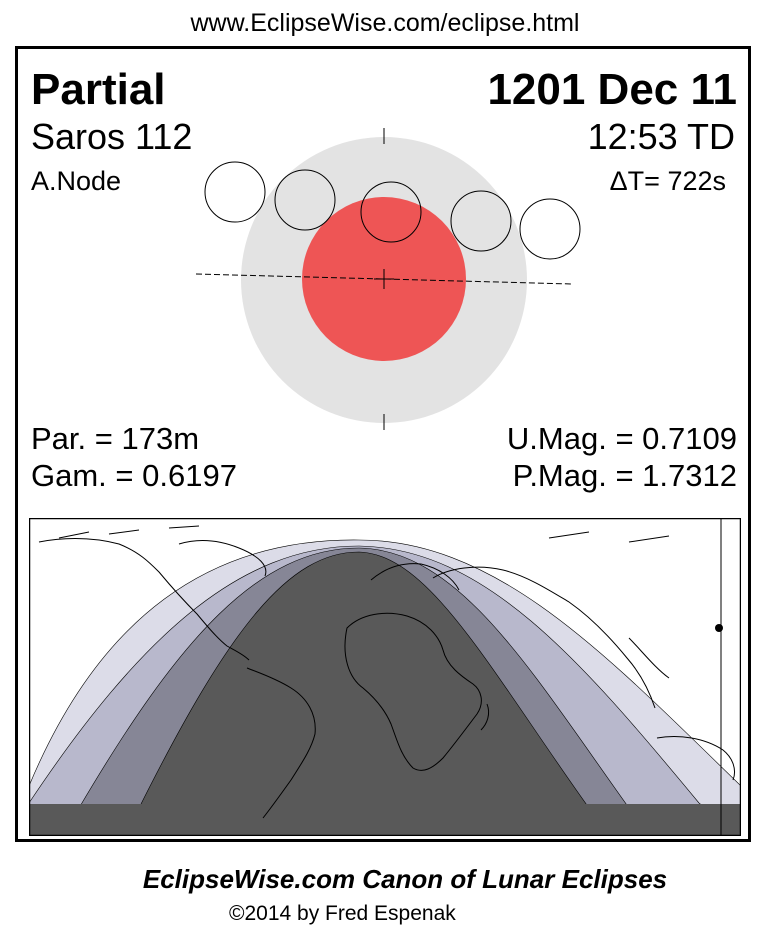 This screenshot has height=940, width=770. I want to click on lunar-node: A.Node, so click(76, 181).